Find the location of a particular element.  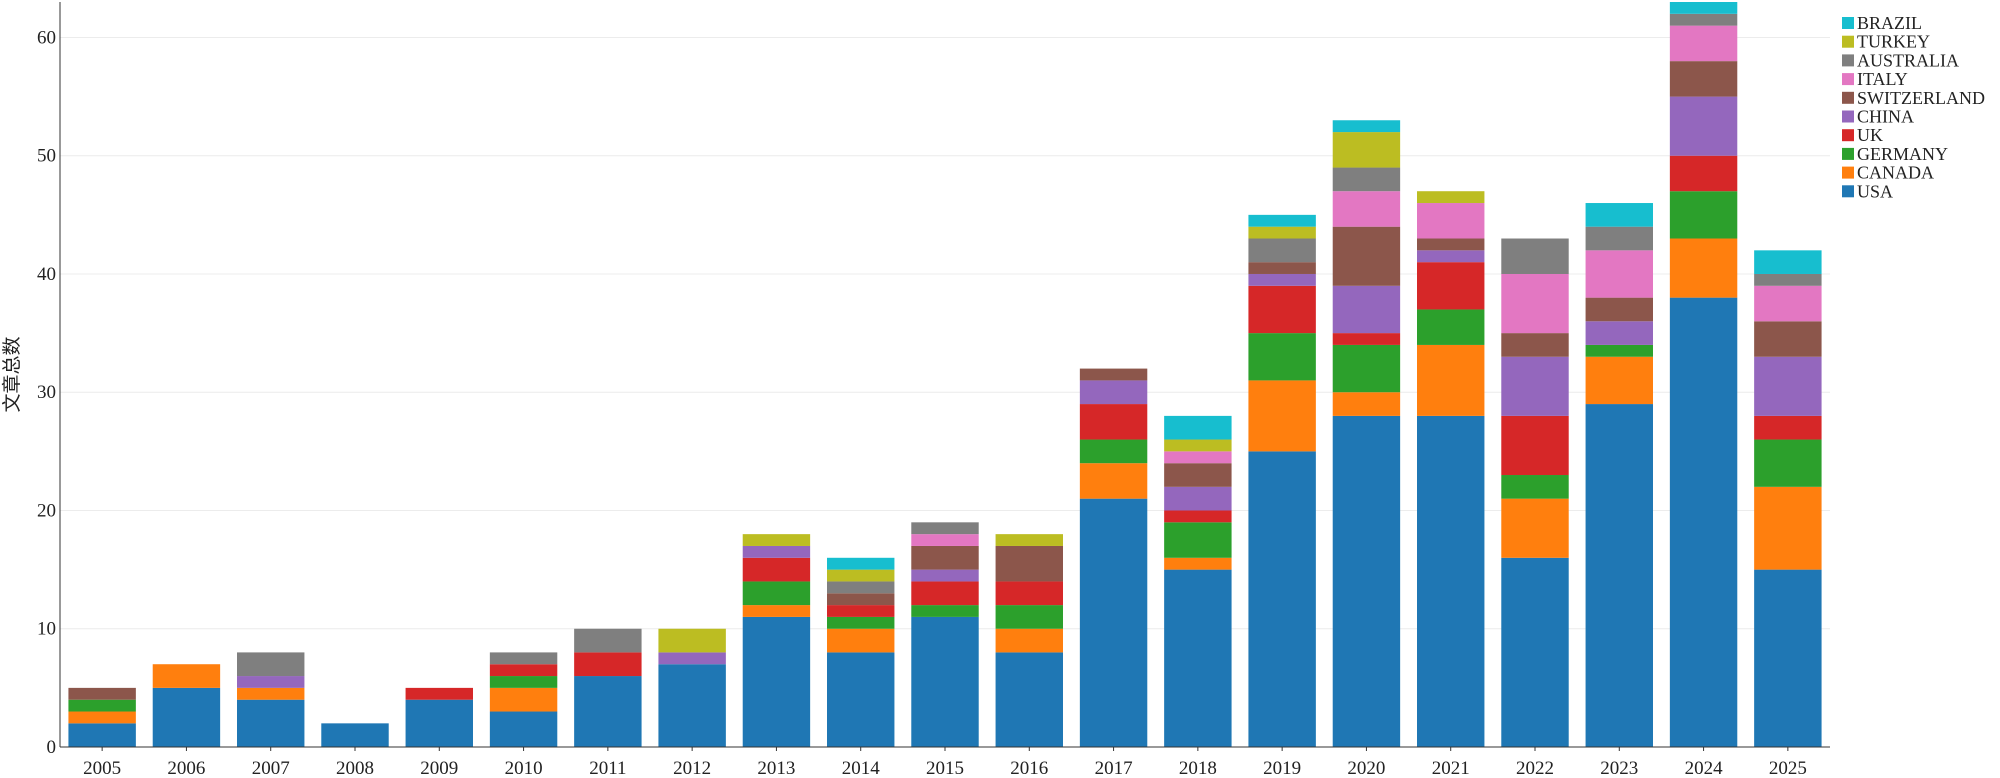

bar-segment-2015-italy is located at coordinates (945, 540).